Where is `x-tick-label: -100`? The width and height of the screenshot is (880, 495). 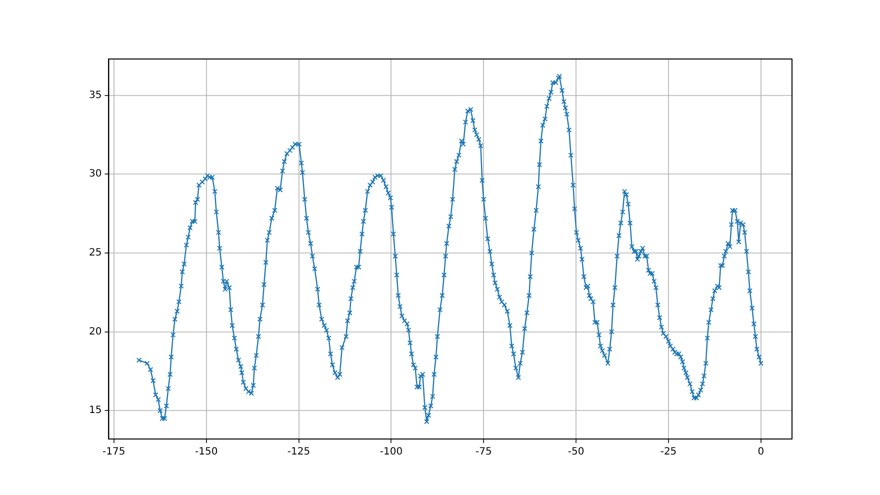
x-tick-label: -100 is located at coordinates (391, 452).